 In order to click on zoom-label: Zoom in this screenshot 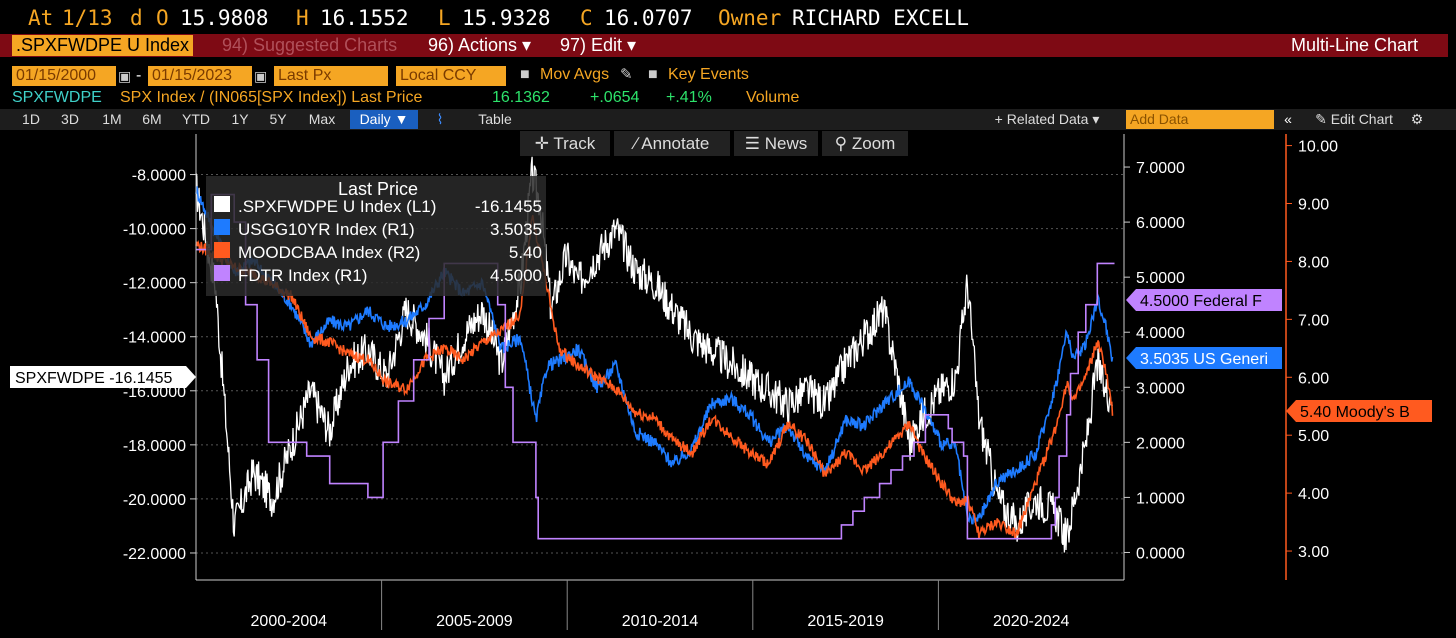, I will do `click(873, 143)`.